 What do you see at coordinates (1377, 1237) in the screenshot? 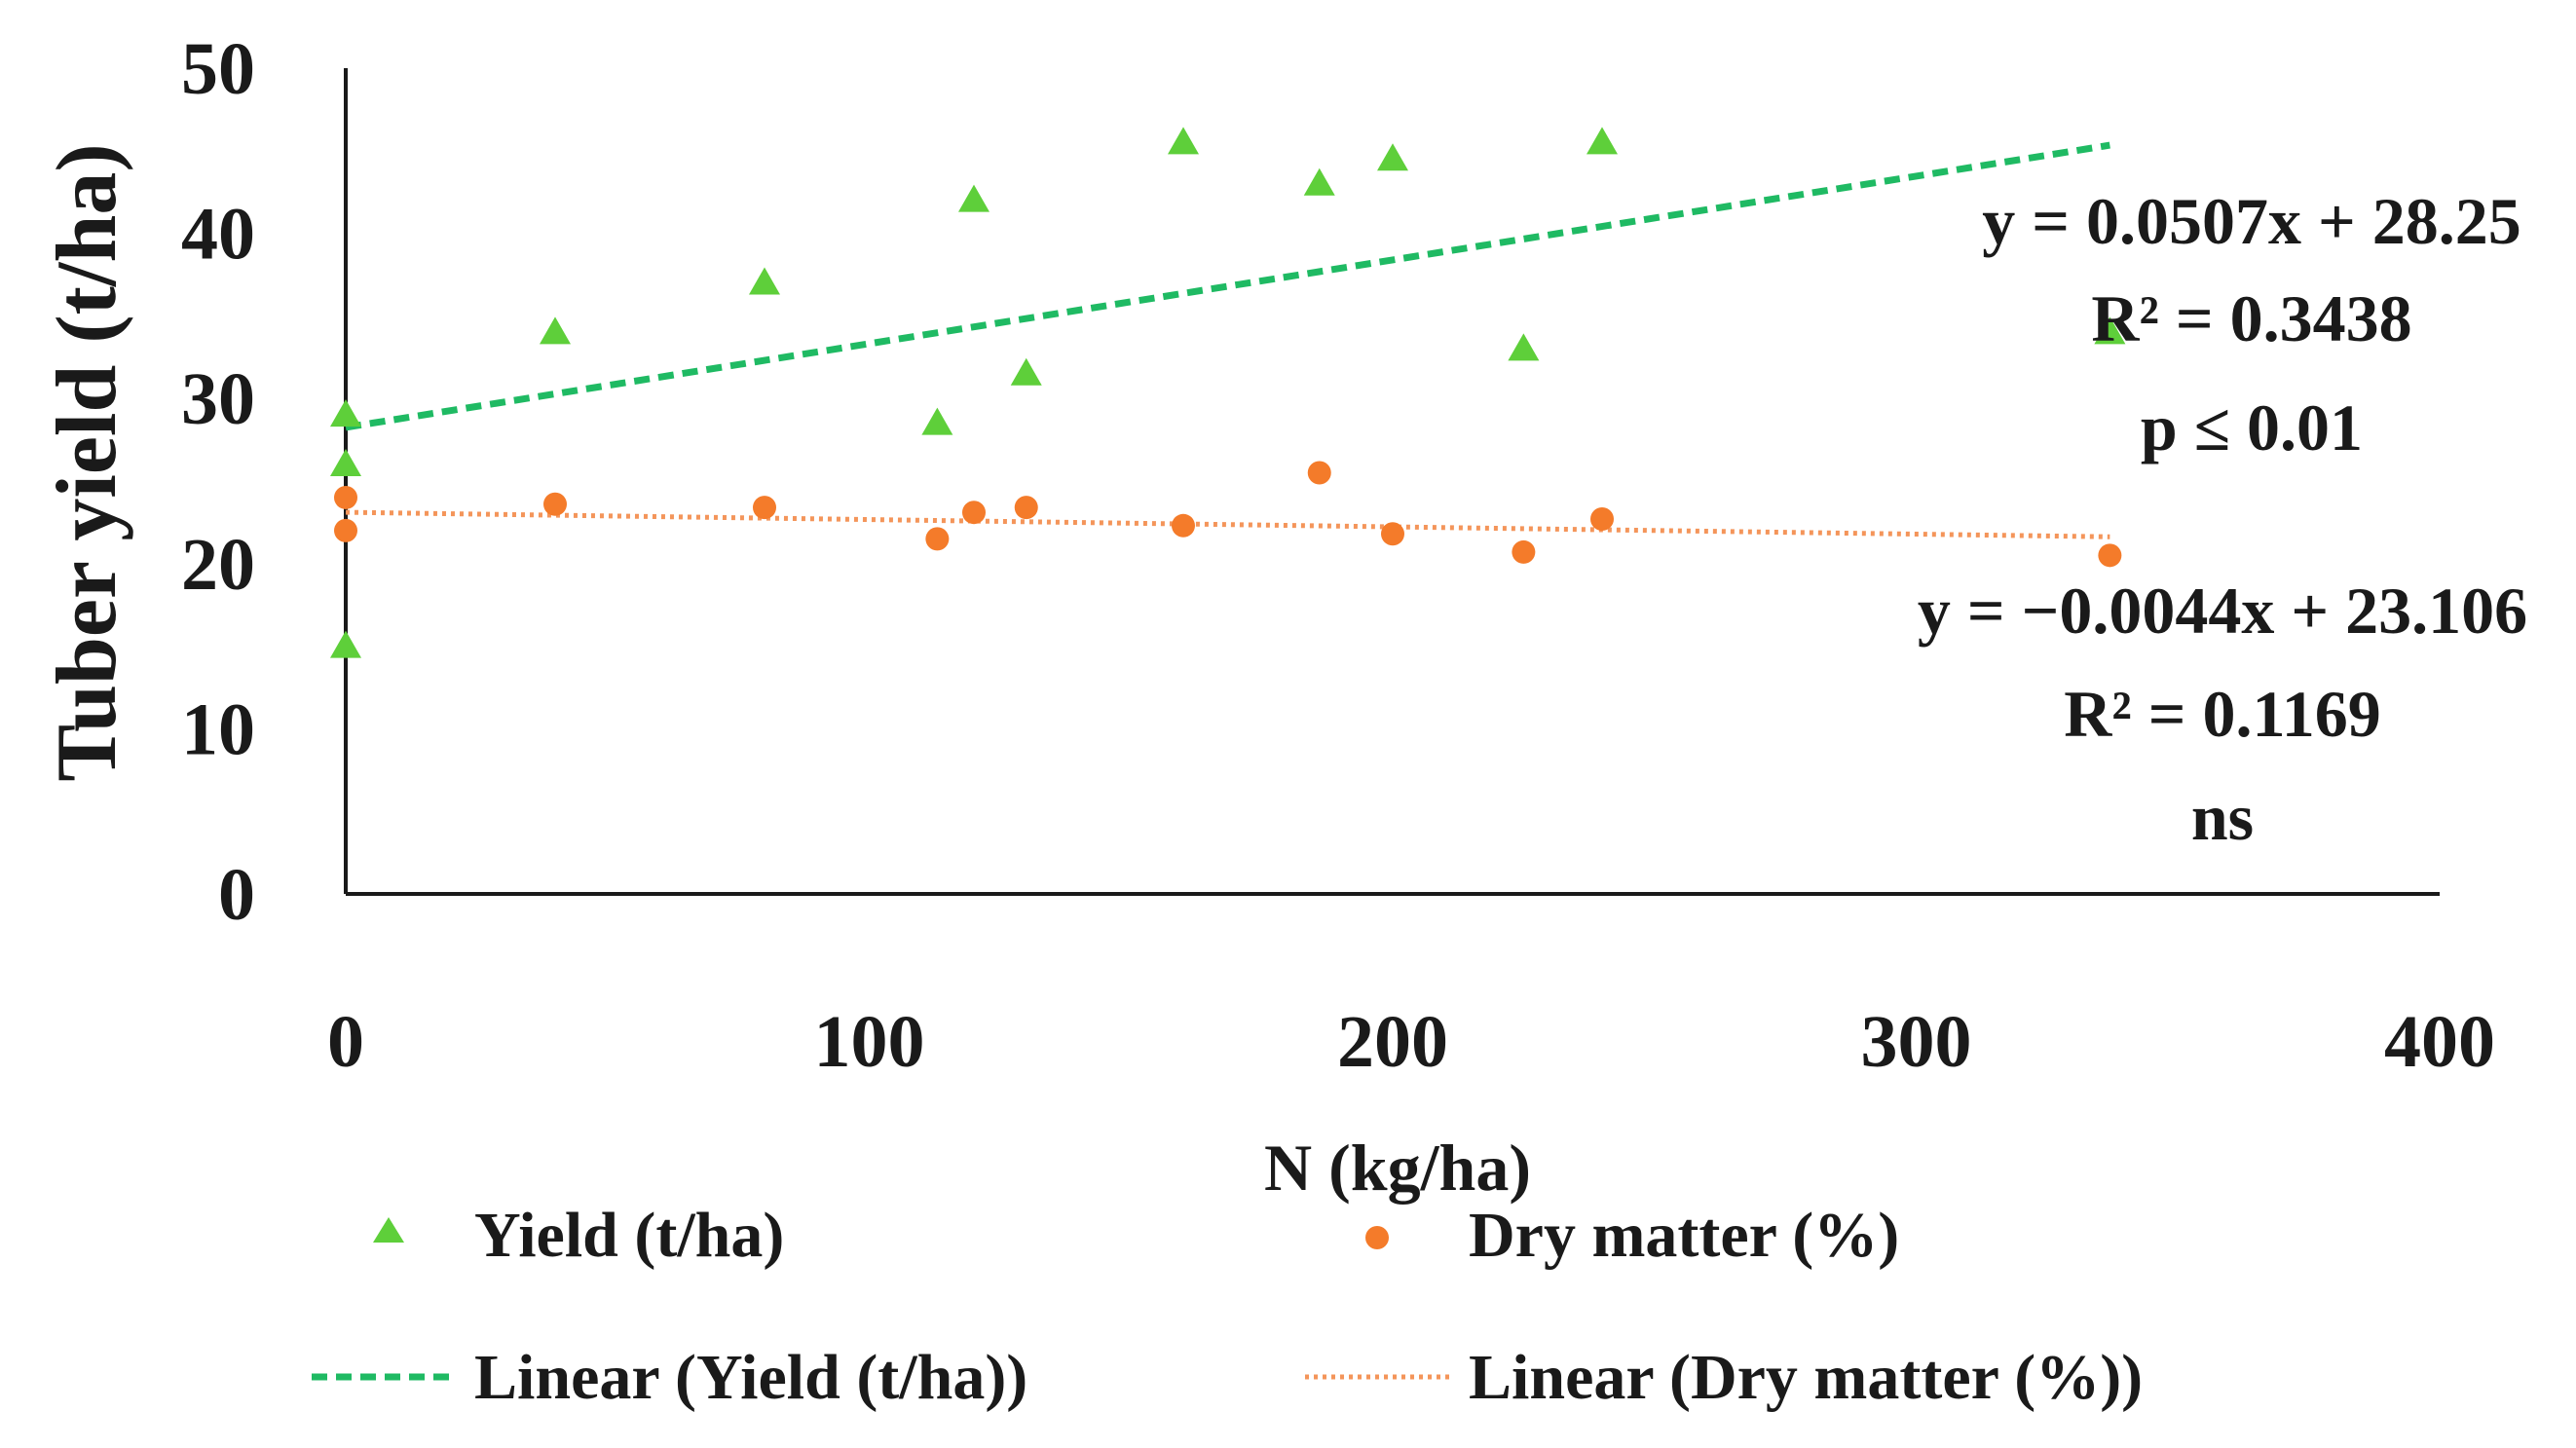
I see `legend-dry-matter-marker-icon` at bounding box center [1377, 1237].